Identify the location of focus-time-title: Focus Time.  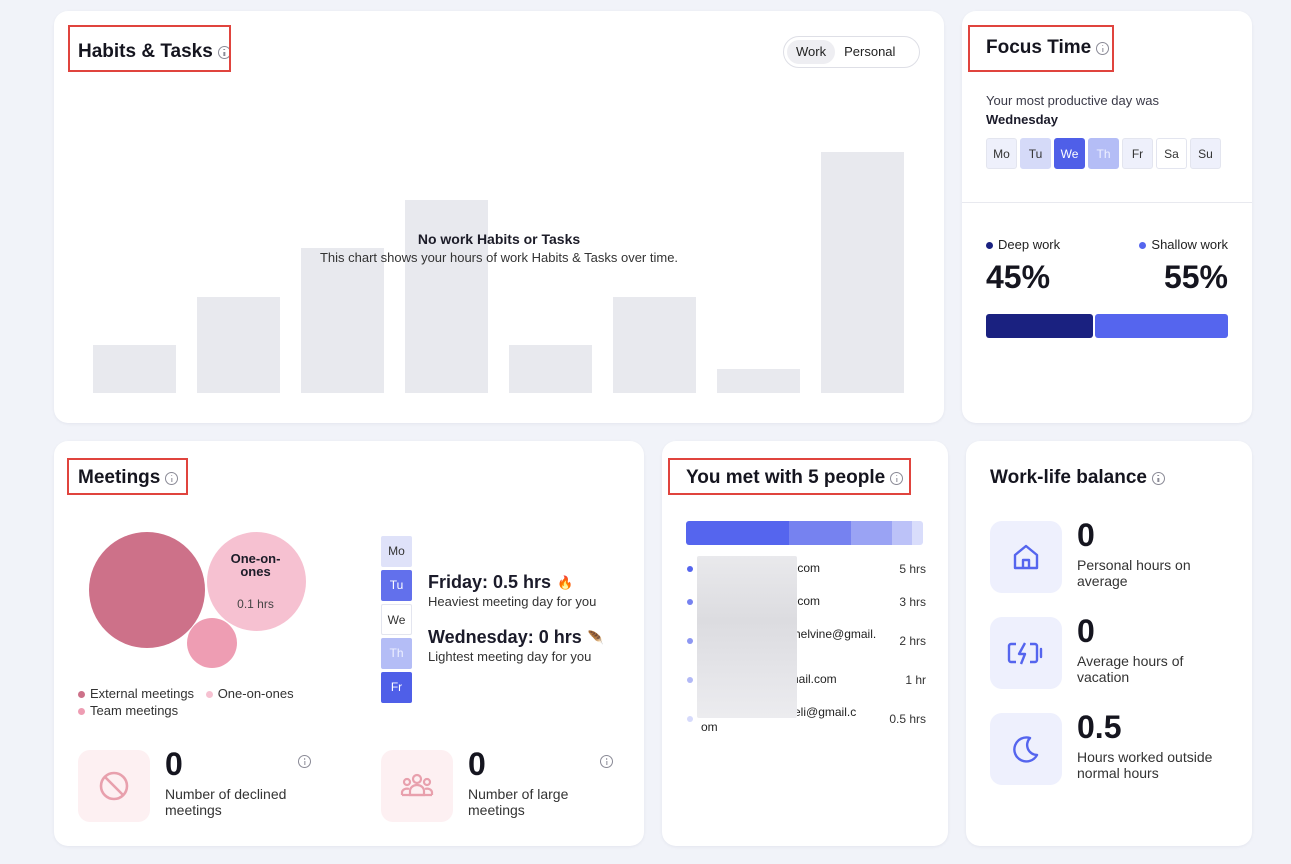
(1048, 48).